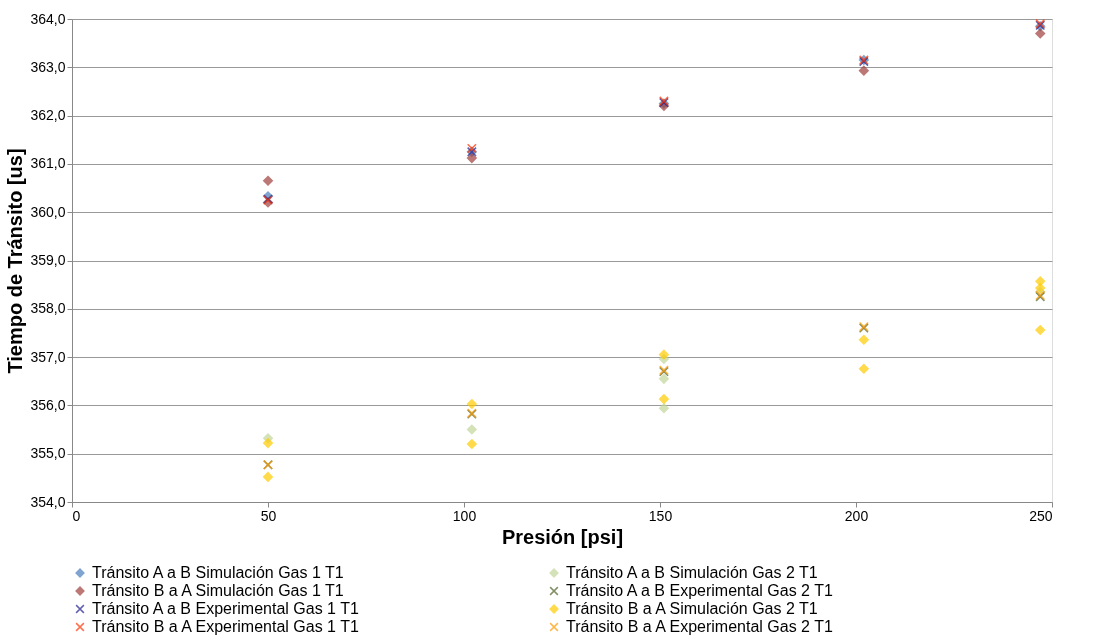 This screenshot has width=1101, height=638. What do you see at coordinates (1041, 515) in the screenshot?
I see `x-tick-label: 250` at bounding box center [1041, 515].